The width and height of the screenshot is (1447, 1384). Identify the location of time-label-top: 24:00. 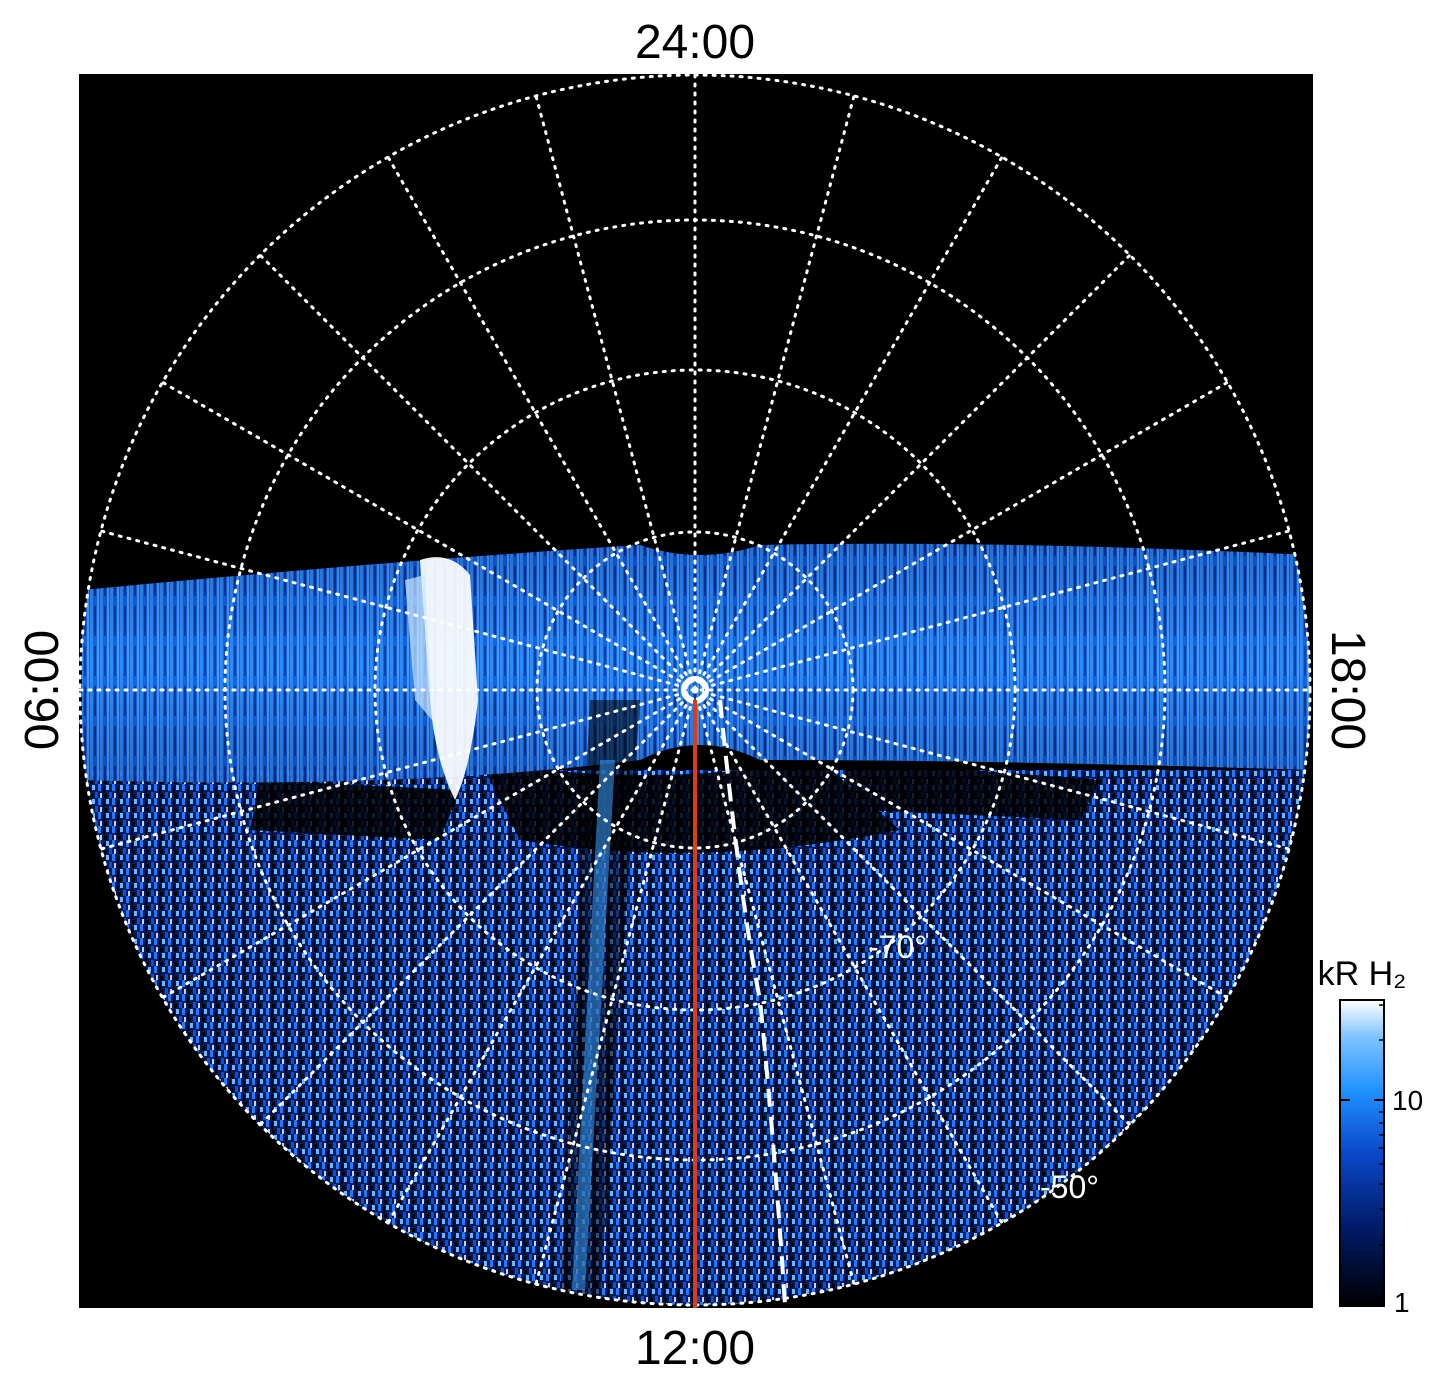
(695, 42).